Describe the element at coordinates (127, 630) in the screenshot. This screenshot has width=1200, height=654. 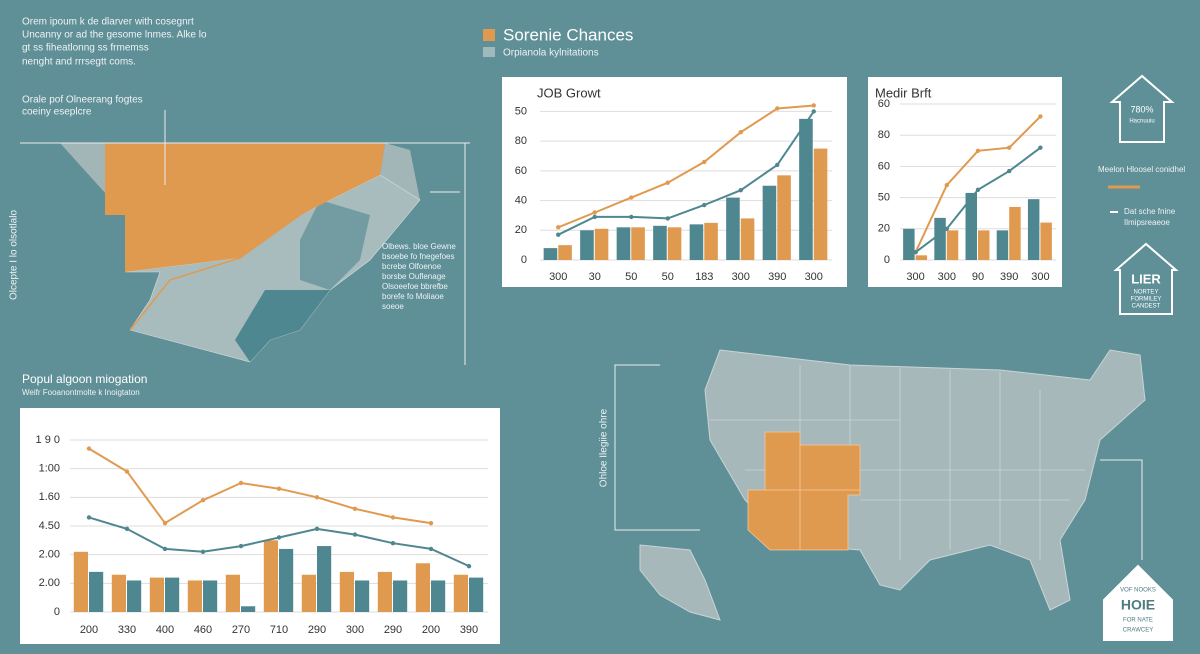
I see `x-tick-label: 330` at that location.